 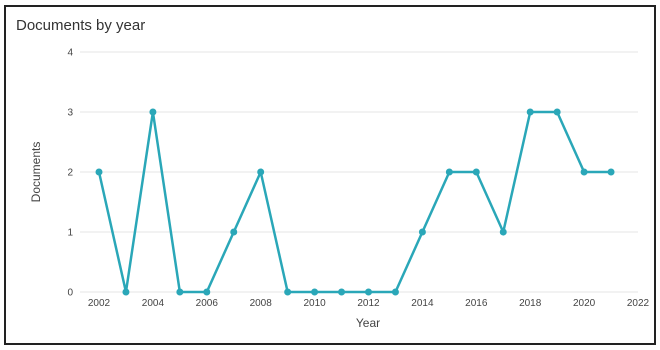 I want to click on y-tick-label: 0, so click(x=70, y=293).